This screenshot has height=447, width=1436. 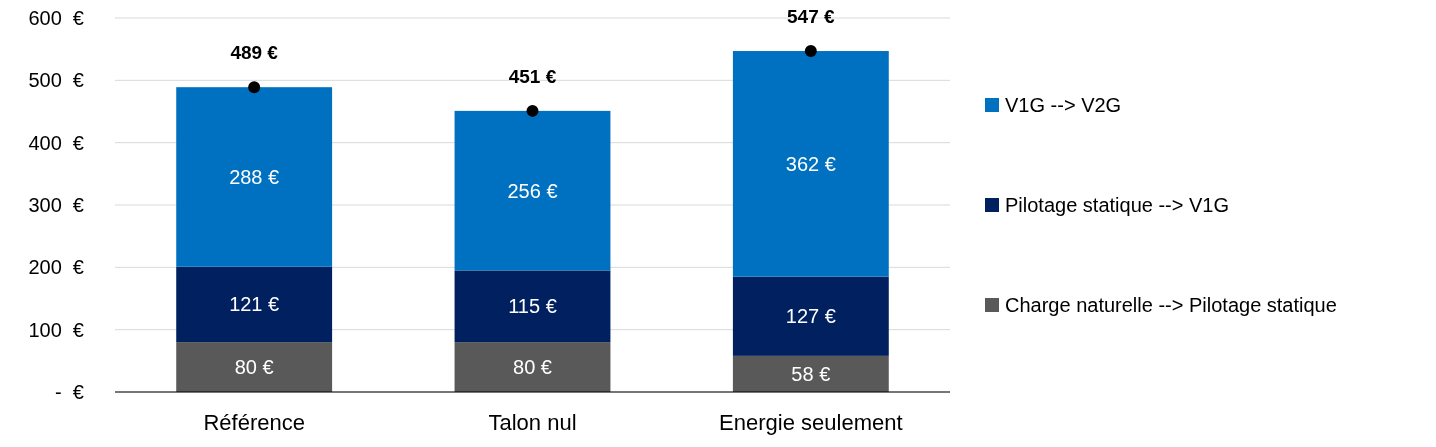 I want to click on legend-label: Pilotage statique --> V1G, so click(x=1117, y=205).